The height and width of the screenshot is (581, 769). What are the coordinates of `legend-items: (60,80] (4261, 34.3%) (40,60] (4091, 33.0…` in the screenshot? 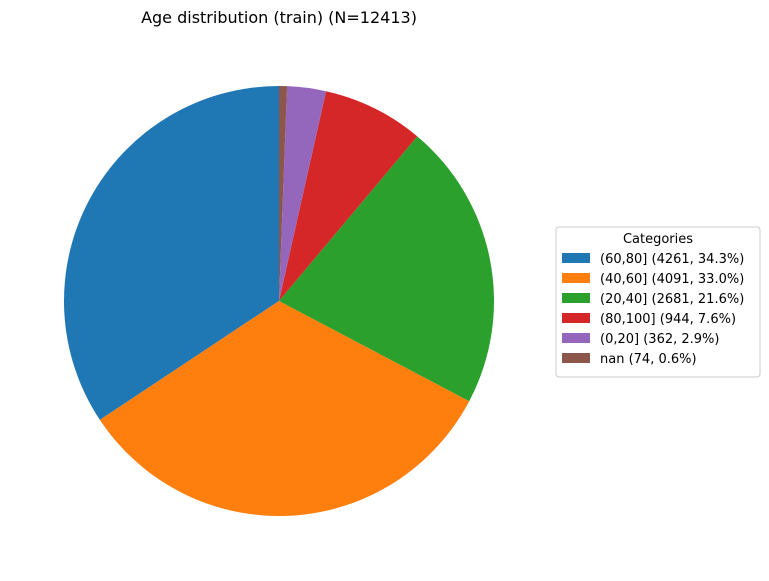 It's located at (653, 309).